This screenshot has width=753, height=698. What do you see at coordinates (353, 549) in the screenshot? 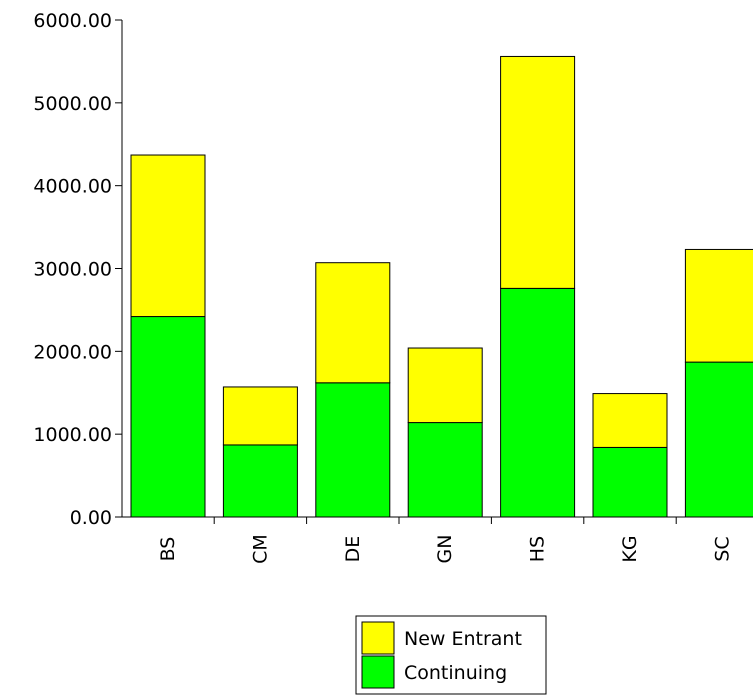
I see `x-tick-label-de: DE` at bounding box center [353, 549].